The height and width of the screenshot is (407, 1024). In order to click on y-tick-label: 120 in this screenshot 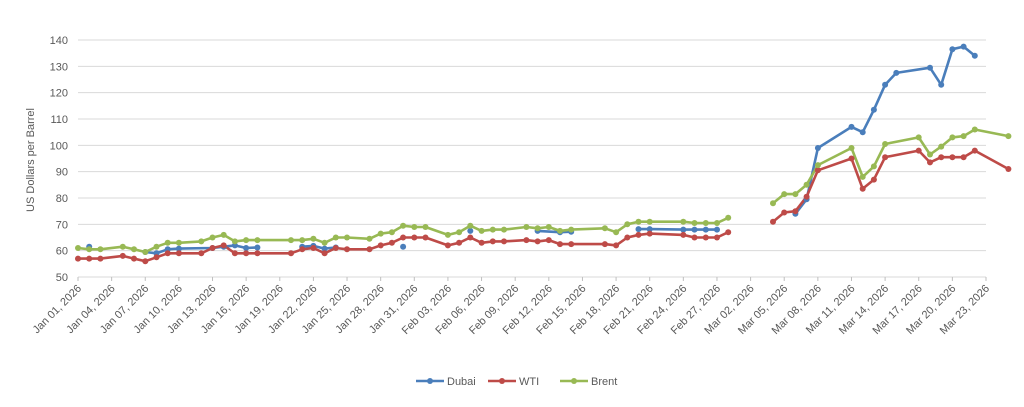, I will do `click(59, 94)`.